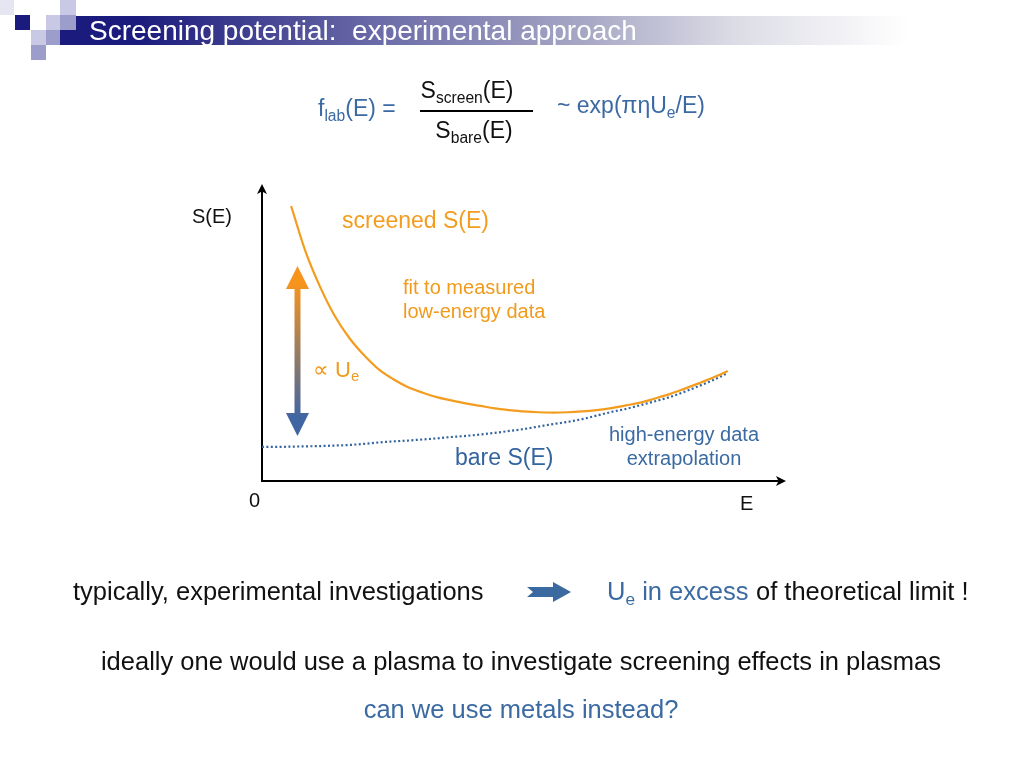 Image resolution: width=1024 pixels, height=768 pixels. What do you see at coordinates (357, 109) in the screenshot?
I see `text: f$_{lab}$(E) =` at bounding box center [357, 109].